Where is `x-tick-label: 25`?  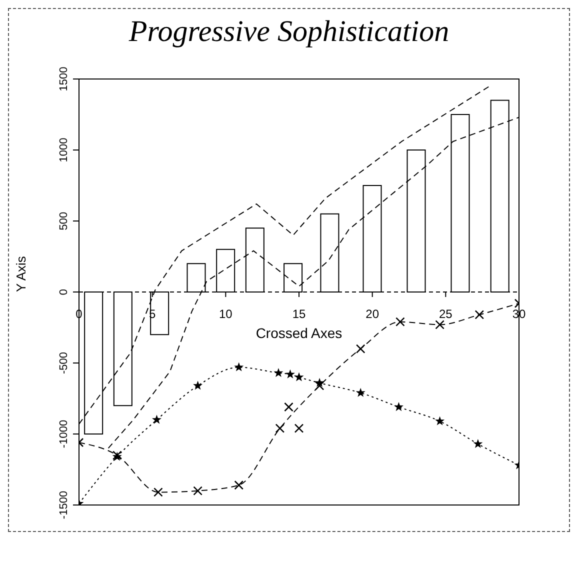 x-tick-label: 25 is located at coordinates (445, 314).